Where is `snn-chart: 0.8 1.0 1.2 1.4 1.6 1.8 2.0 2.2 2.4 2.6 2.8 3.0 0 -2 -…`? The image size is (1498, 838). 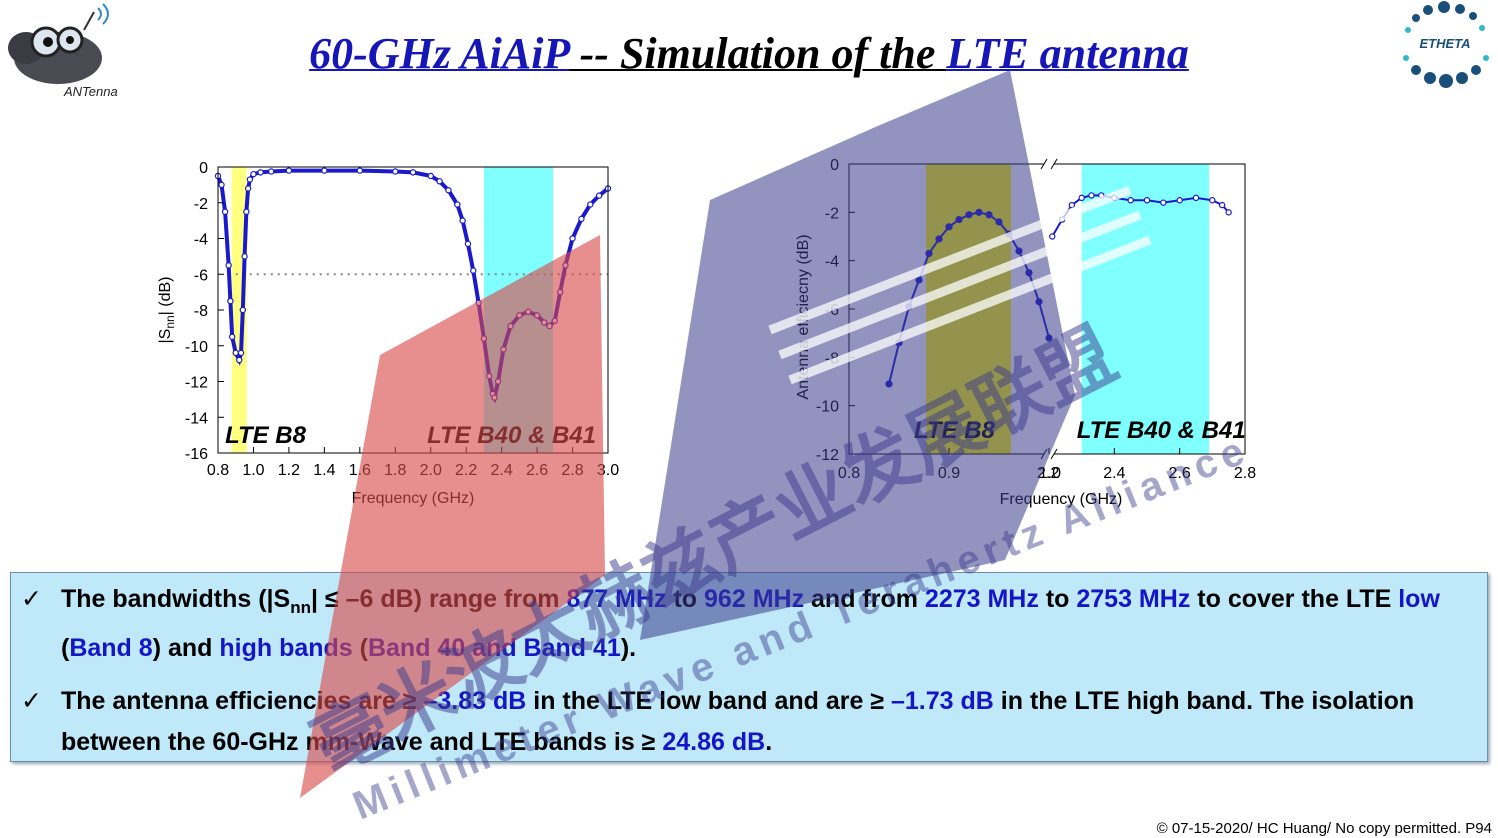
snn-chart: 0.8 1.0 1.2 1.4 1.6 1.8 2.0 2.2 2.4 2.6 2.8 3.0 0 -2 -… is located at coordinates (388, 333).